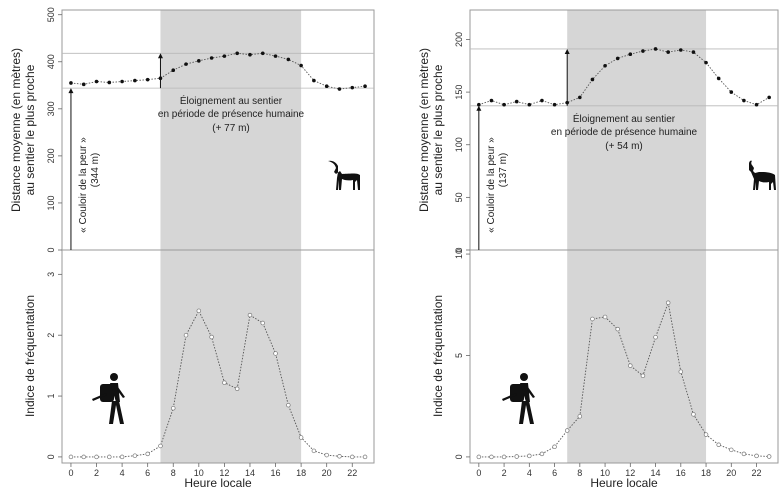  Describe the element at coordinates (459, 144) in the screenshot. I see `y-tick-label-top-right: 100` at that location.